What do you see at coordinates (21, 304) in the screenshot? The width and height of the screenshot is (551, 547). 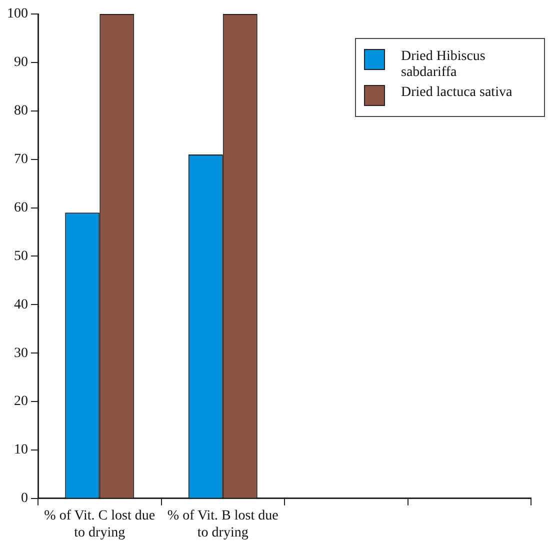 I see `y-tick-label: 40` at bounding box center [21, 304].